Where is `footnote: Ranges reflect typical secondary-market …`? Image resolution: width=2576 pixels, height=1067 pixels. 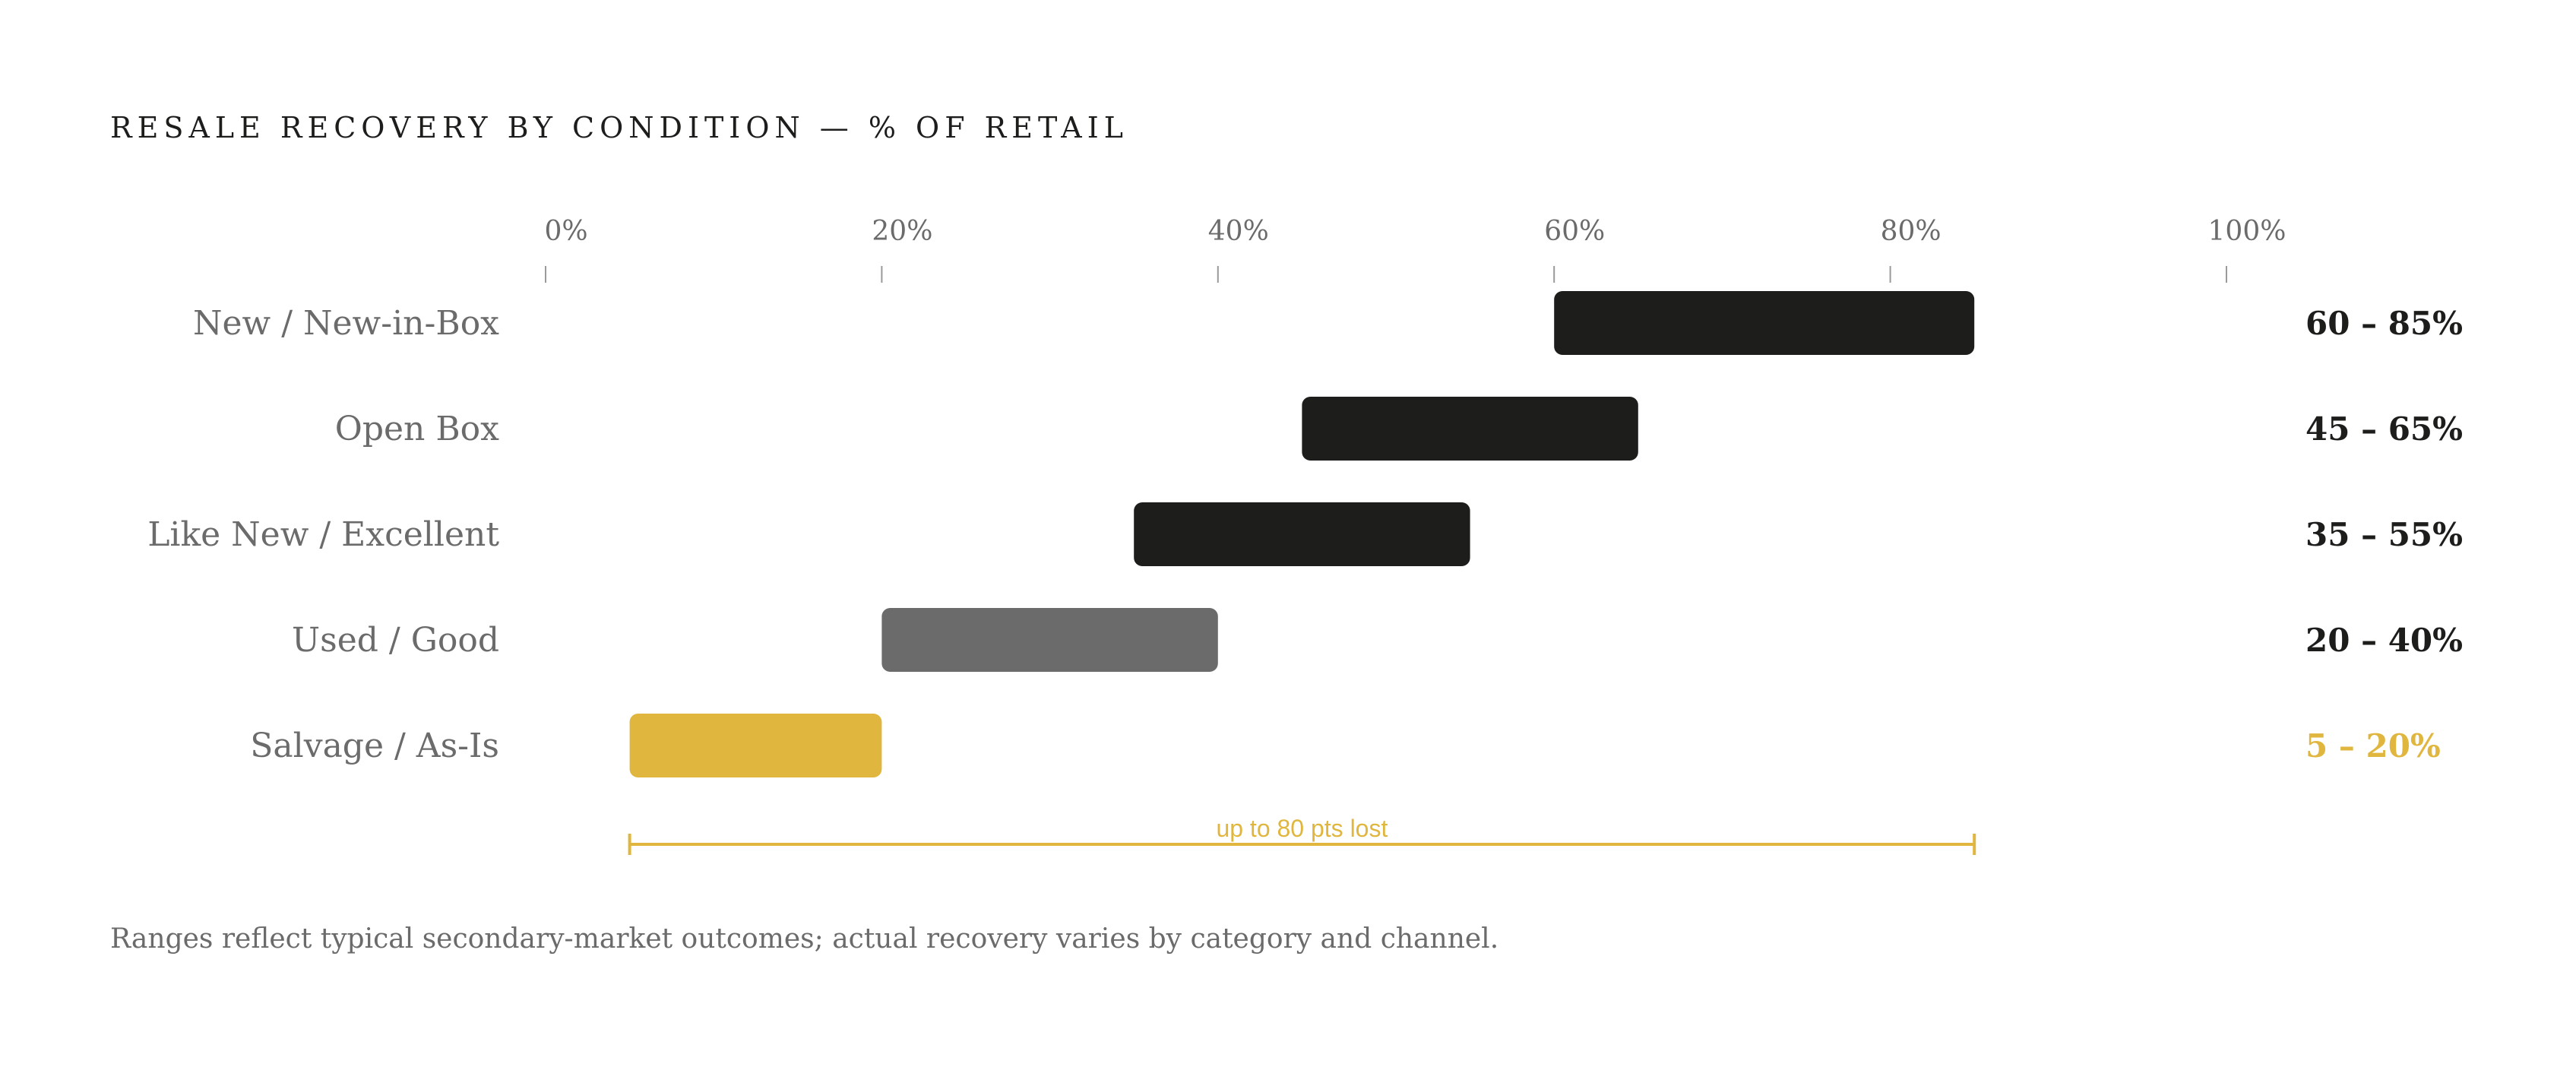 footnote: Ranges reflect typical secondary-market … is located at coordinates (804, 939).